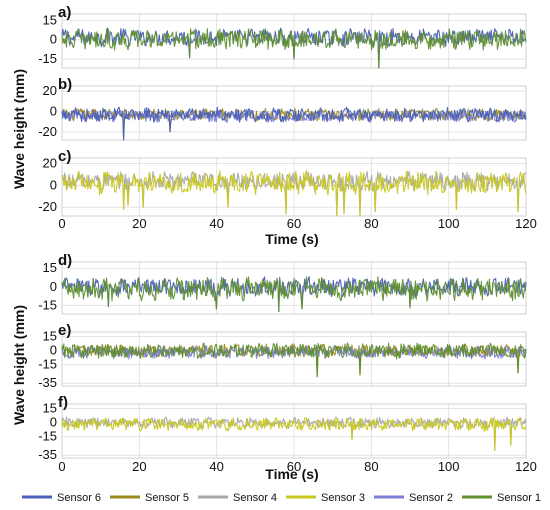  I want to click on panel-b: 20 0 -20 b), so click(282, 108).